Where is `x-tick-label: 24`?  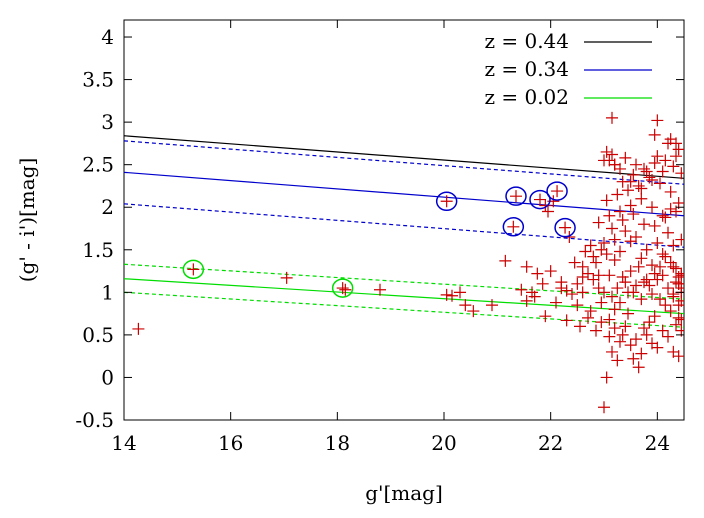
x-tick-label: 24 is located at coordinates (657, 443).